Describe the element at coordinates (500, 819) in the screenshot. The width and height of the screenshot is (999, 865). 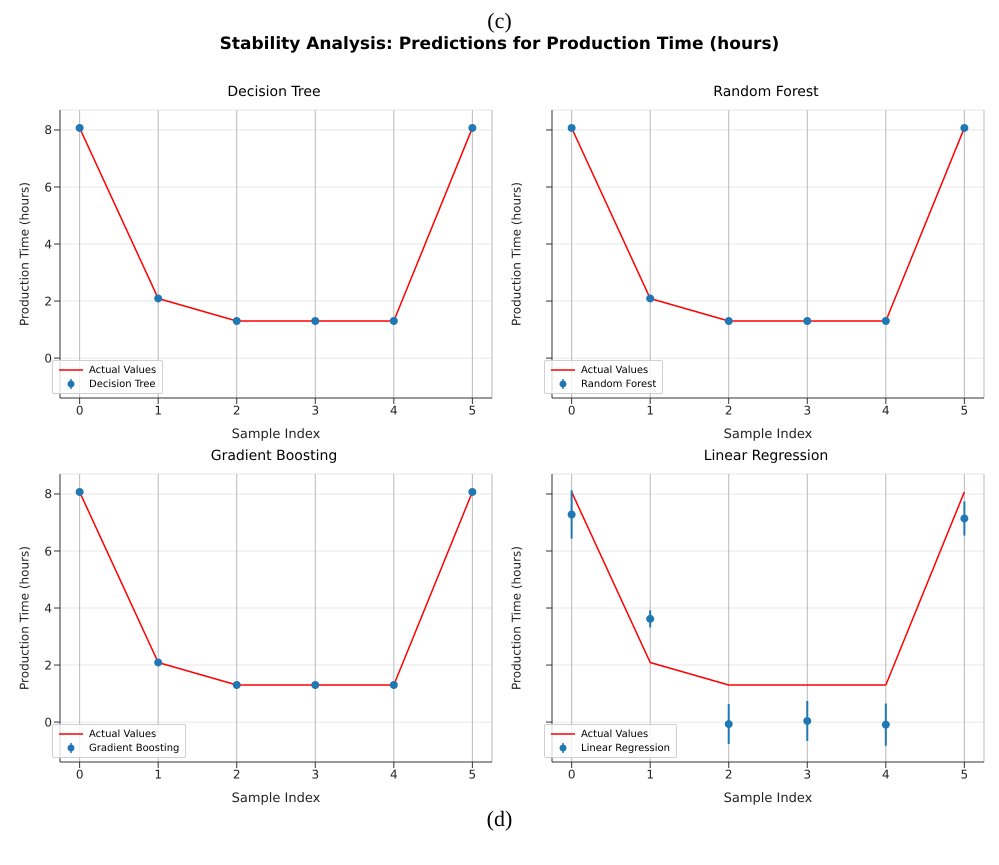
I see `text: (d)` at that location.